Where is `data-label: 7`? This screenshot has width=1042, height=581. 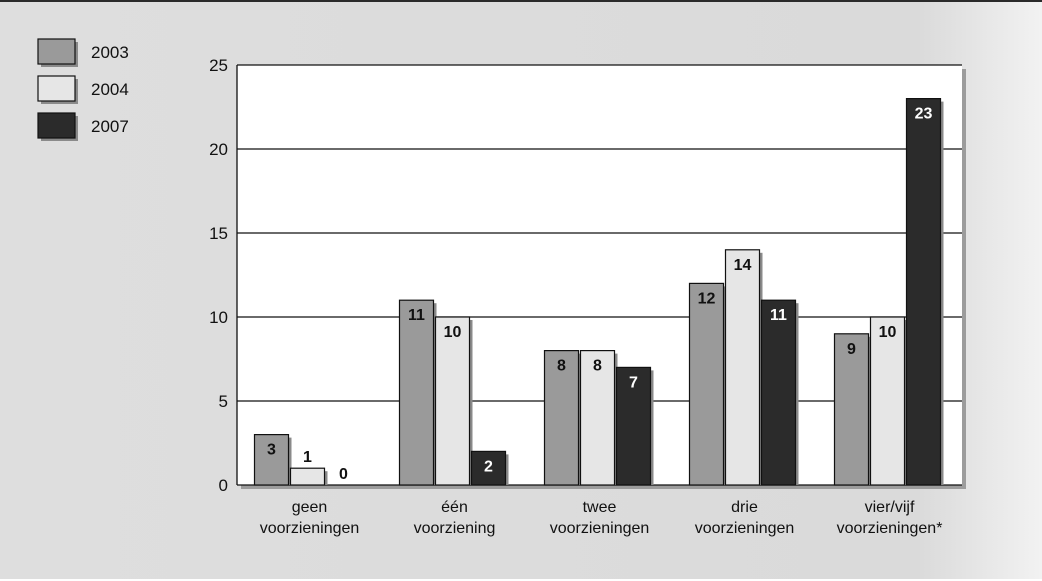 data-label: 7 is located at coordinates (633, 382).